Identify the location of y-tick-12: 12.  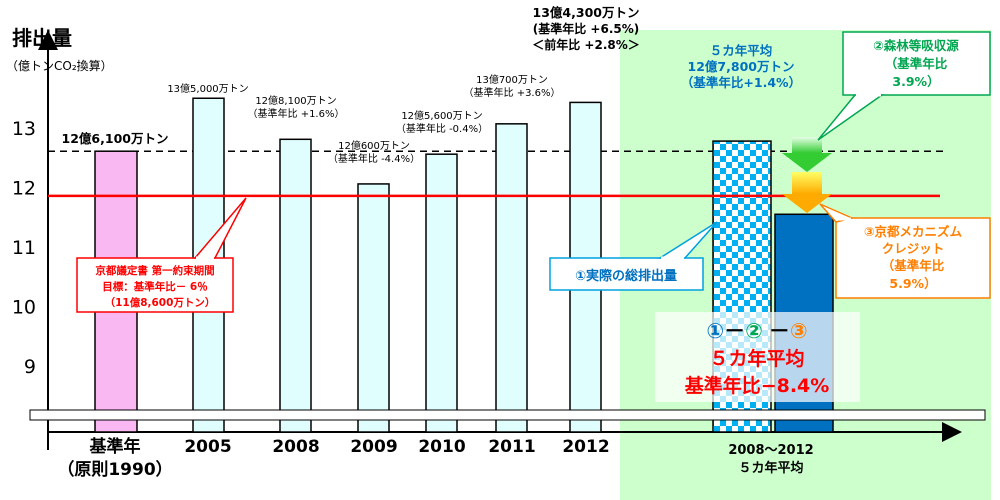
(24, 189).